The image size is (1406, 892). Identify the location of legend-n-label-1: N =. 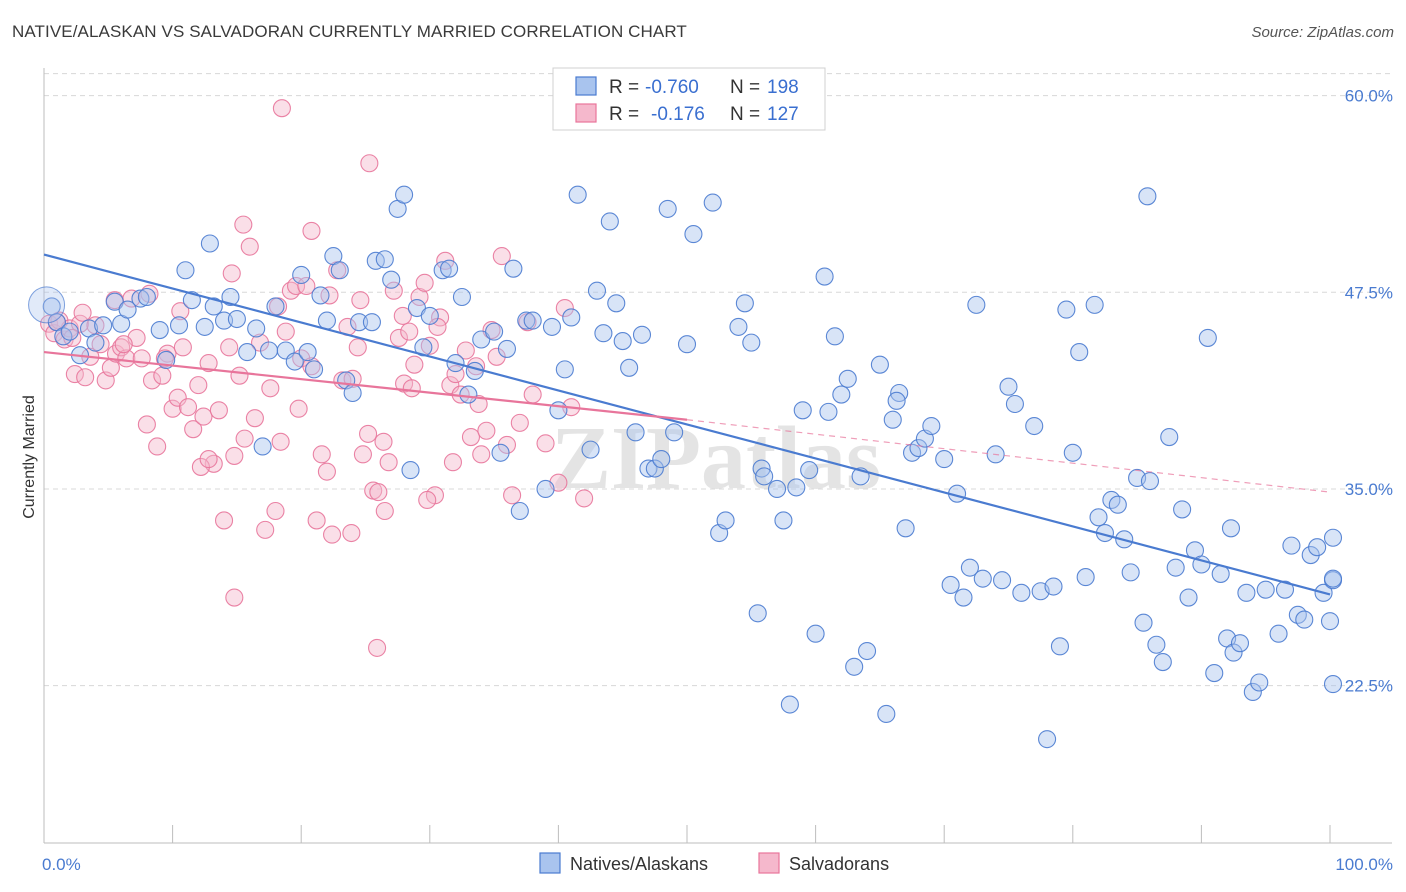
(745, 114).